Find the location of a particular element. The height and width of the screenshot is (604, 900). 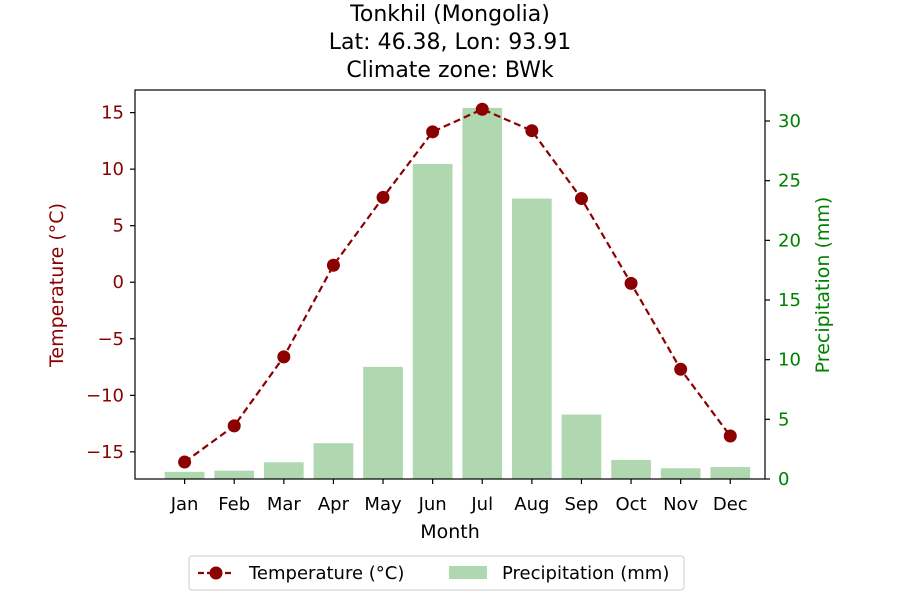

precipitation-bar-nov is located at coordinates (680, 473).